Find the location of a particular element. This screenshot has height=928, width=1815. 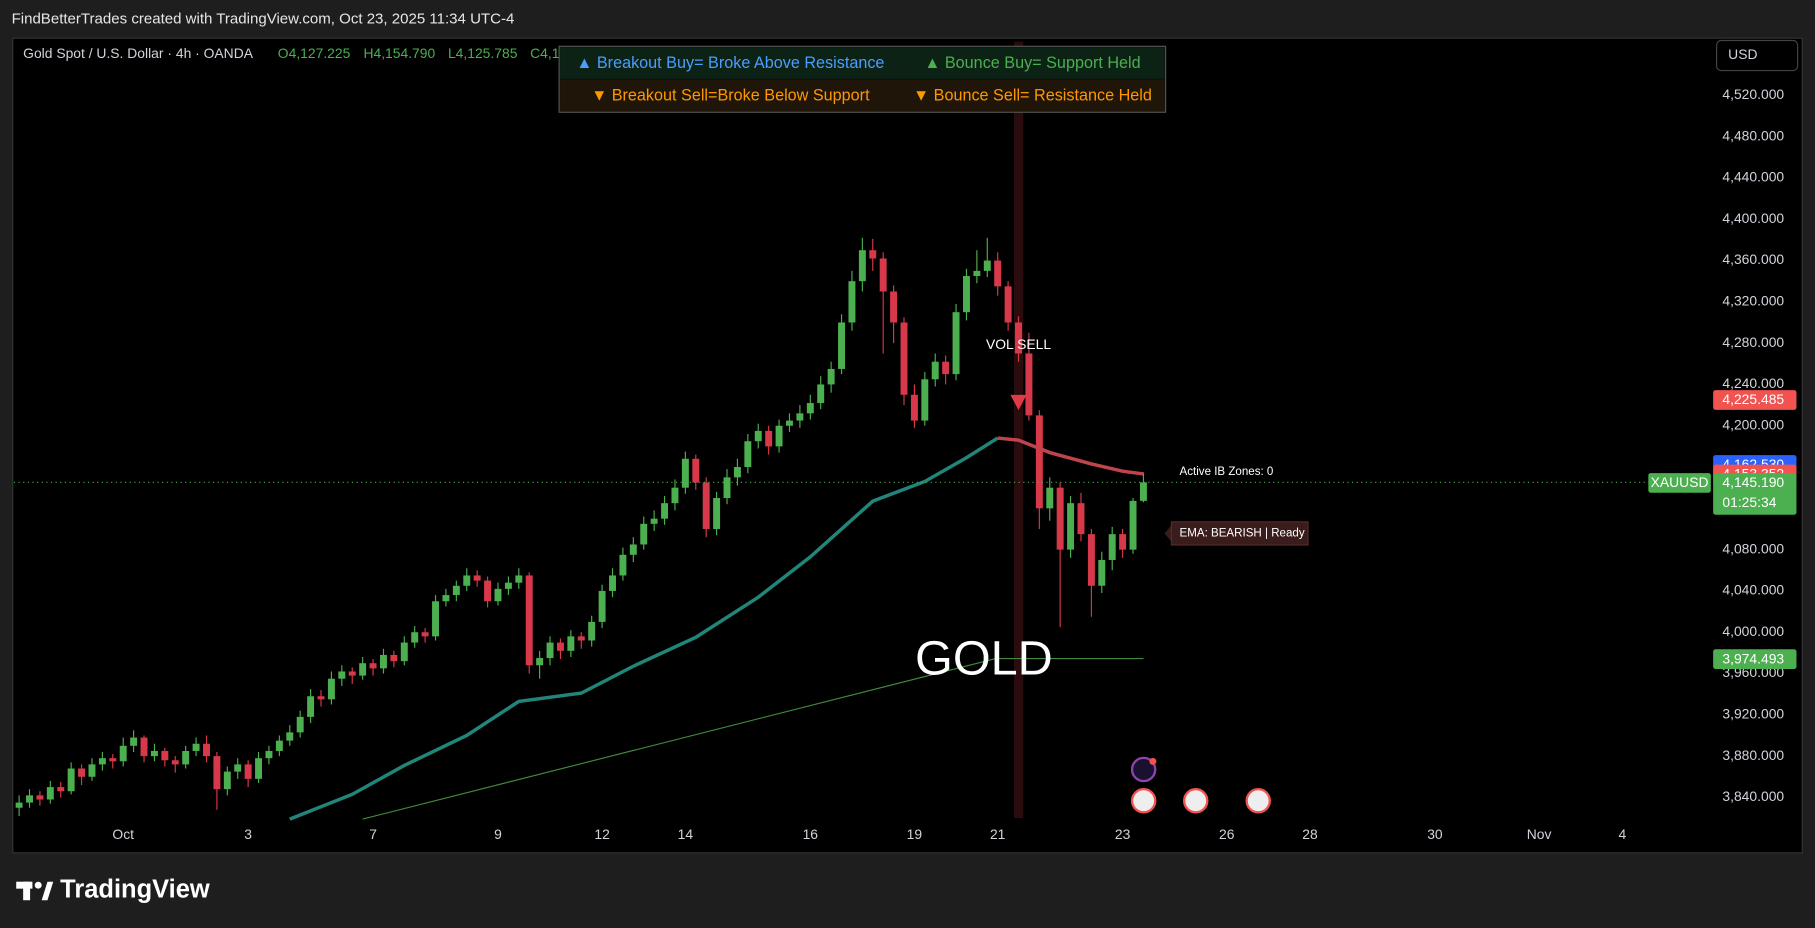

x-tick-label: 14 is located at coordinates (686, 834).